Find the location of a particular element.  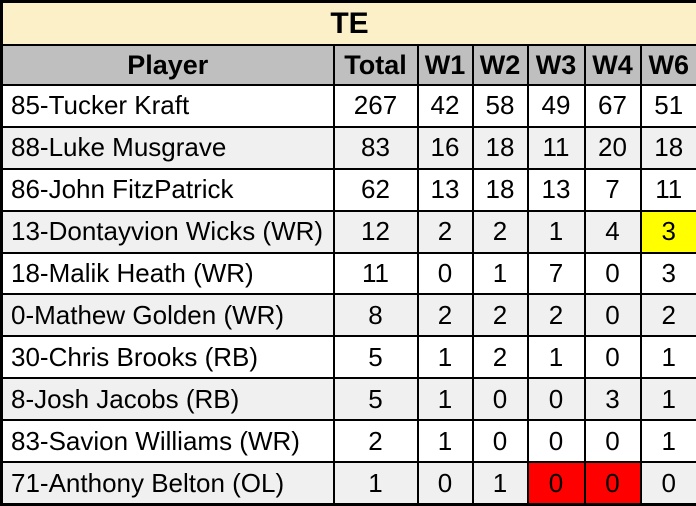

table-row: 18-Malik Heath (WR) 11 0 1 7 0 3 is located at coordinates (348, 273).